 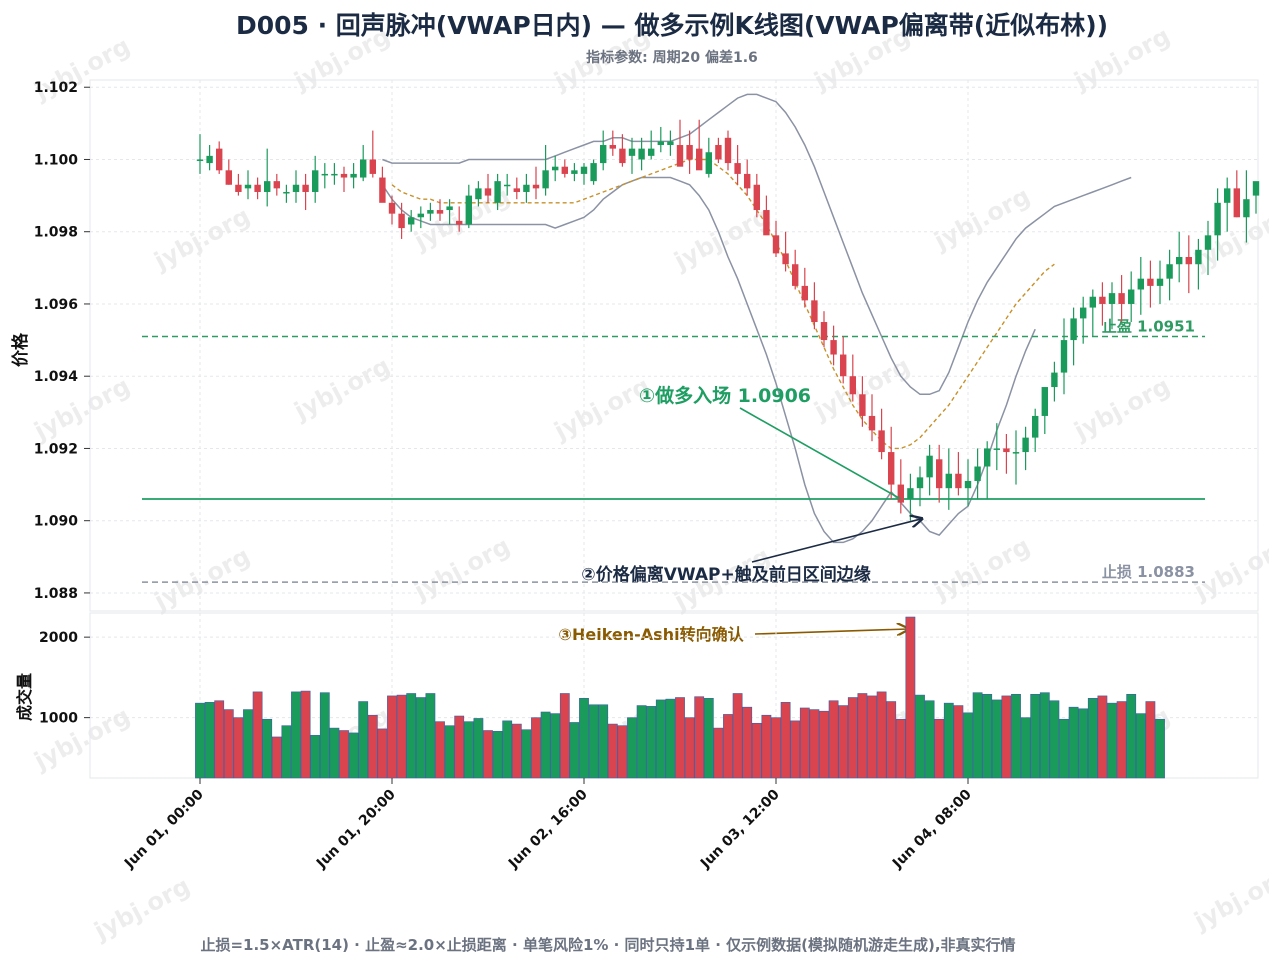 I want to click on volume-y-axis-label: 成交量, so click(x=24, y=697).